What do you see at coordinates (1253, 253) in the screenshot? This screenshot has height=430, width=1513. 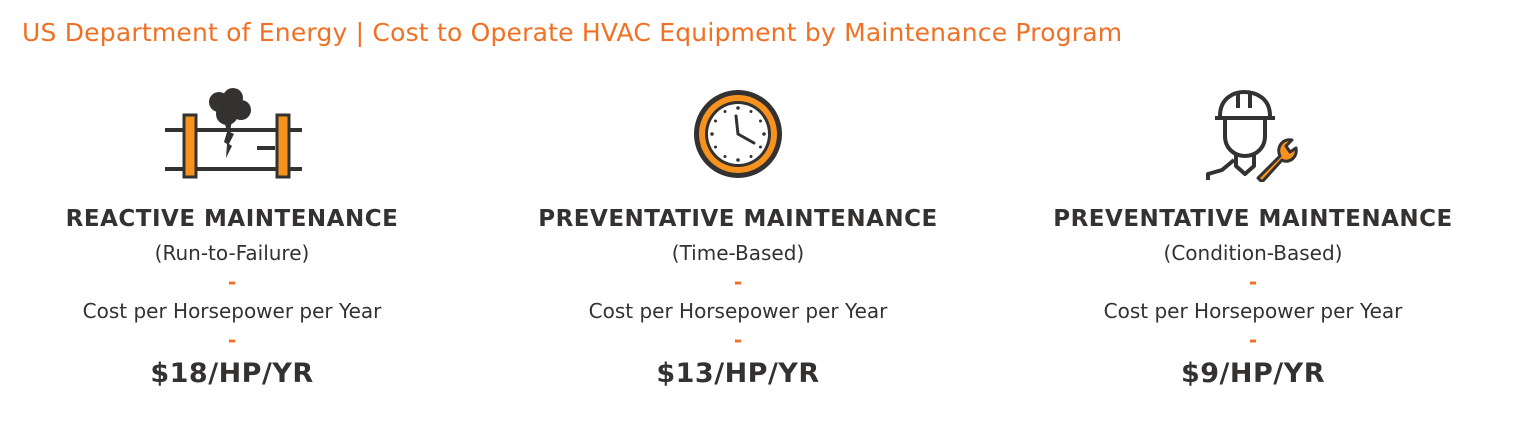 I see `program-subtitle: (Condition-Based)` at bounding box center [1253, 253].